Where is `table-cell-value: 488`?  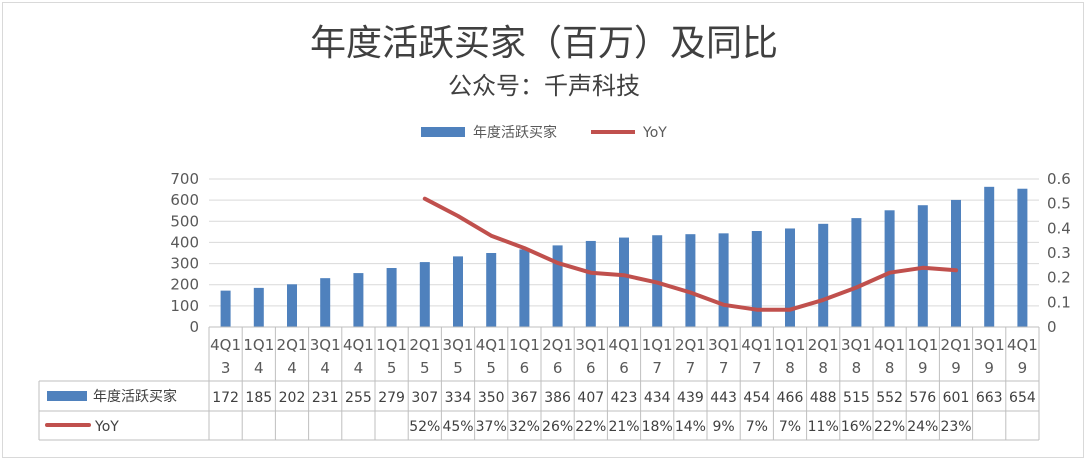
table-cell-value: 488 is located at coordinates (823, 398).